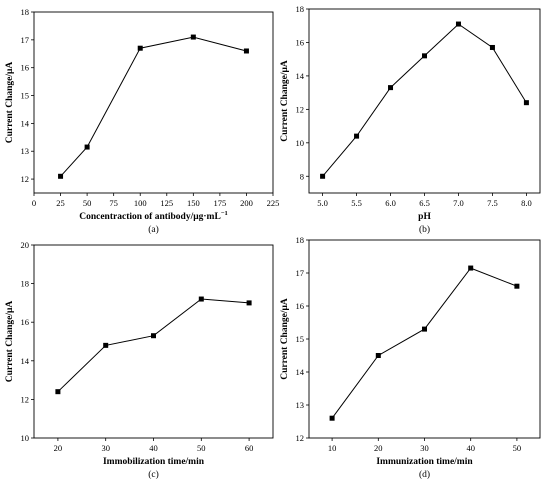 This screenshot has width=550, height=483. I want to click on panel-caption-d: (d), so click(424, 474).